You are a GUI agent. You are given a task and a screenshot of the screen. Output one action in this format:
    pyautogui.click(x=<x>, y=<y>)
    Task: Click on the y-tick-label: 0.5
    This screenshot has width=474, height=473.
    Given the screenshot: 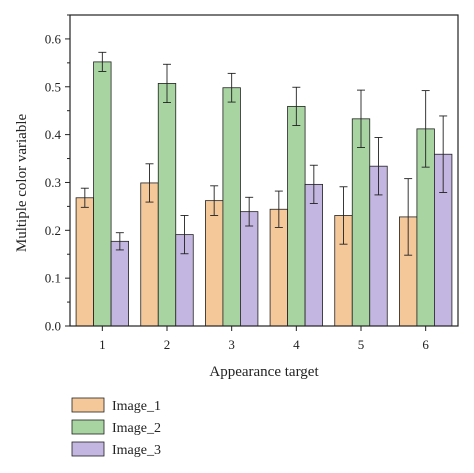 What is the action you would take?
    pyautogui.click(x=53, y=86)
    